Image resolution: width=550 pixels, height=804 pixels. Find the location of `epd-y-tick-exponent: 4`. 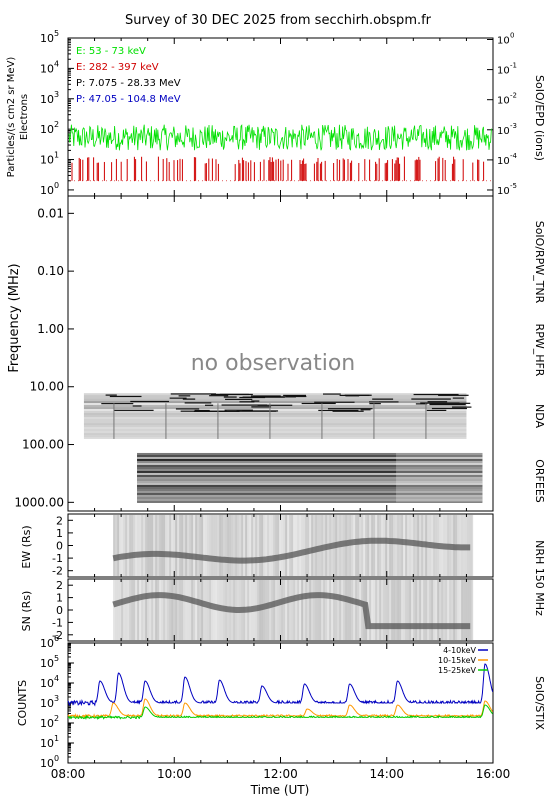

epd-y-tick-exponent: 4 is located at coordinates (56, 63).